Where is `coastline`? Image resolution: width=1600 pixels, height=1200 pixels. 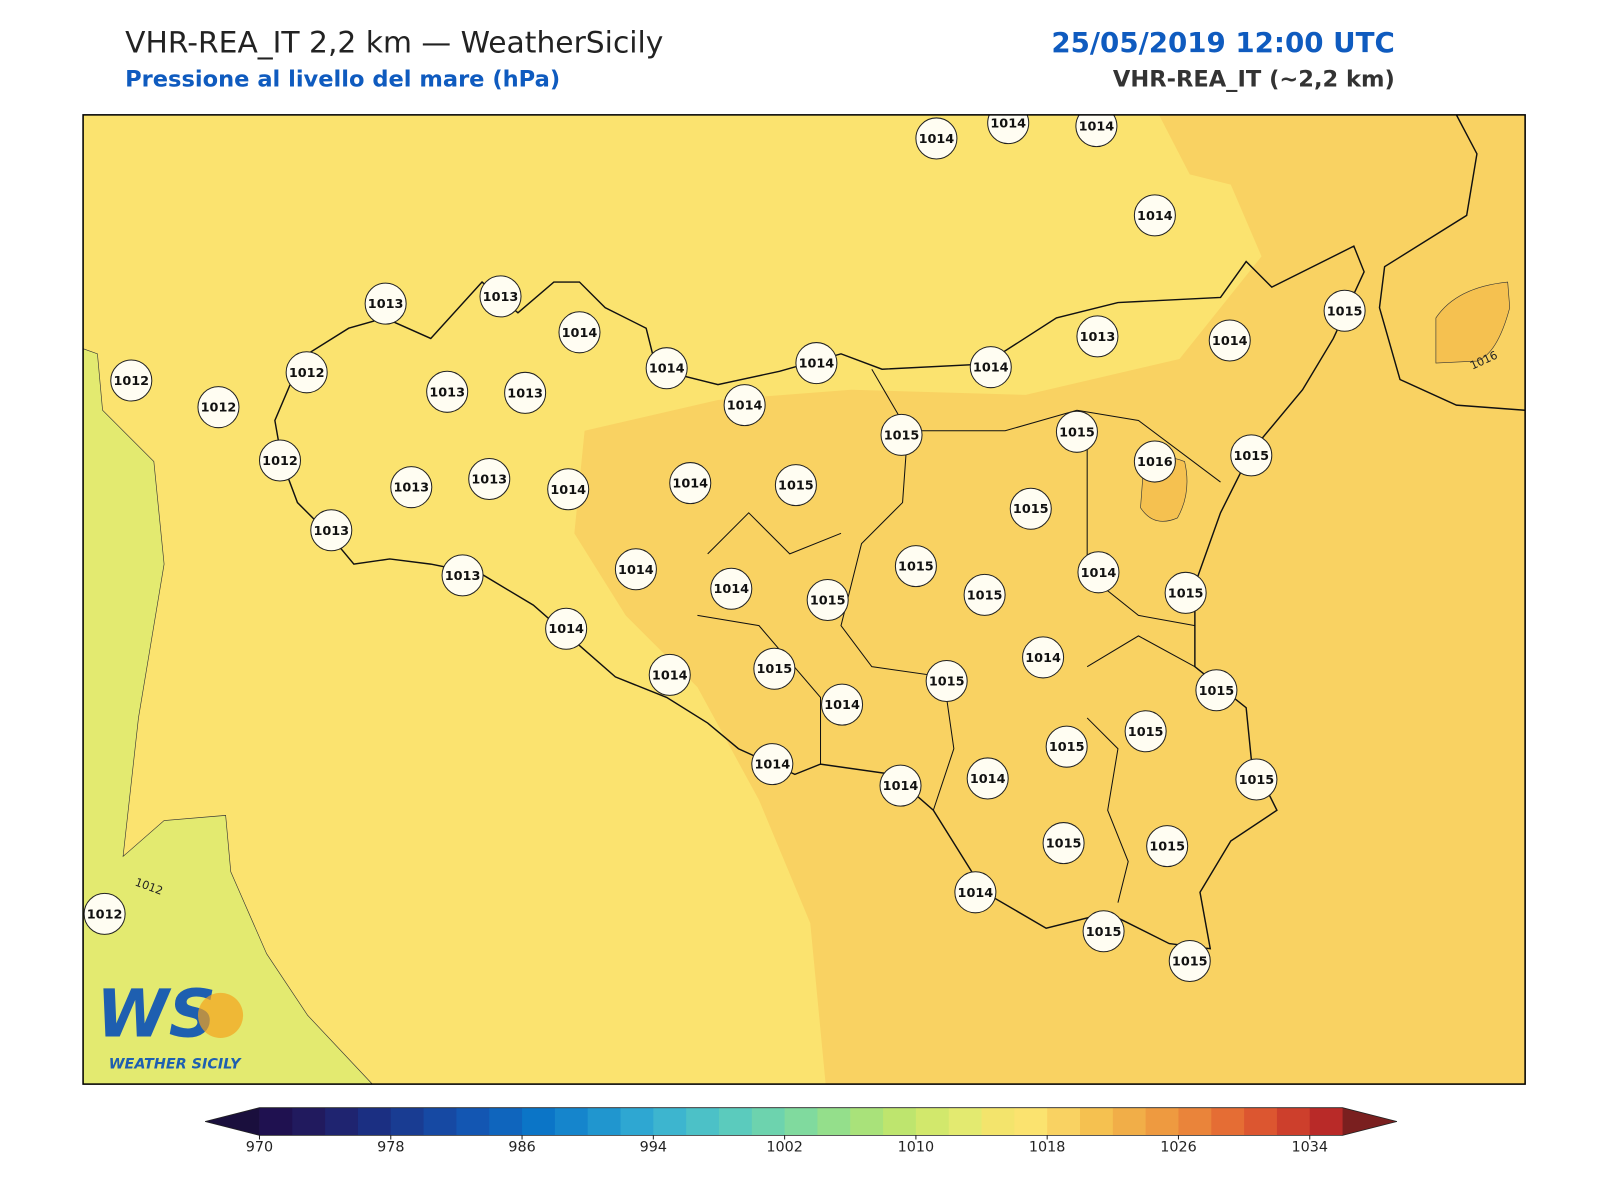
coastline is located at coordinates (1452, 262).